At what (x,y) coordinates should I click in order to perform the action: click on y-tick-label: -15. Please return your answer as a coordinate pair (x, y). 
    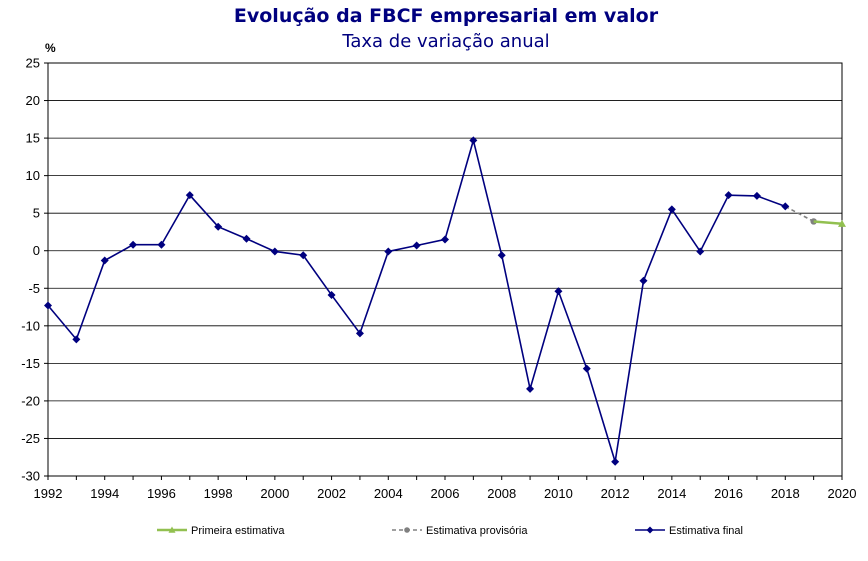
    Looking at the image, I should click on (30, 363).